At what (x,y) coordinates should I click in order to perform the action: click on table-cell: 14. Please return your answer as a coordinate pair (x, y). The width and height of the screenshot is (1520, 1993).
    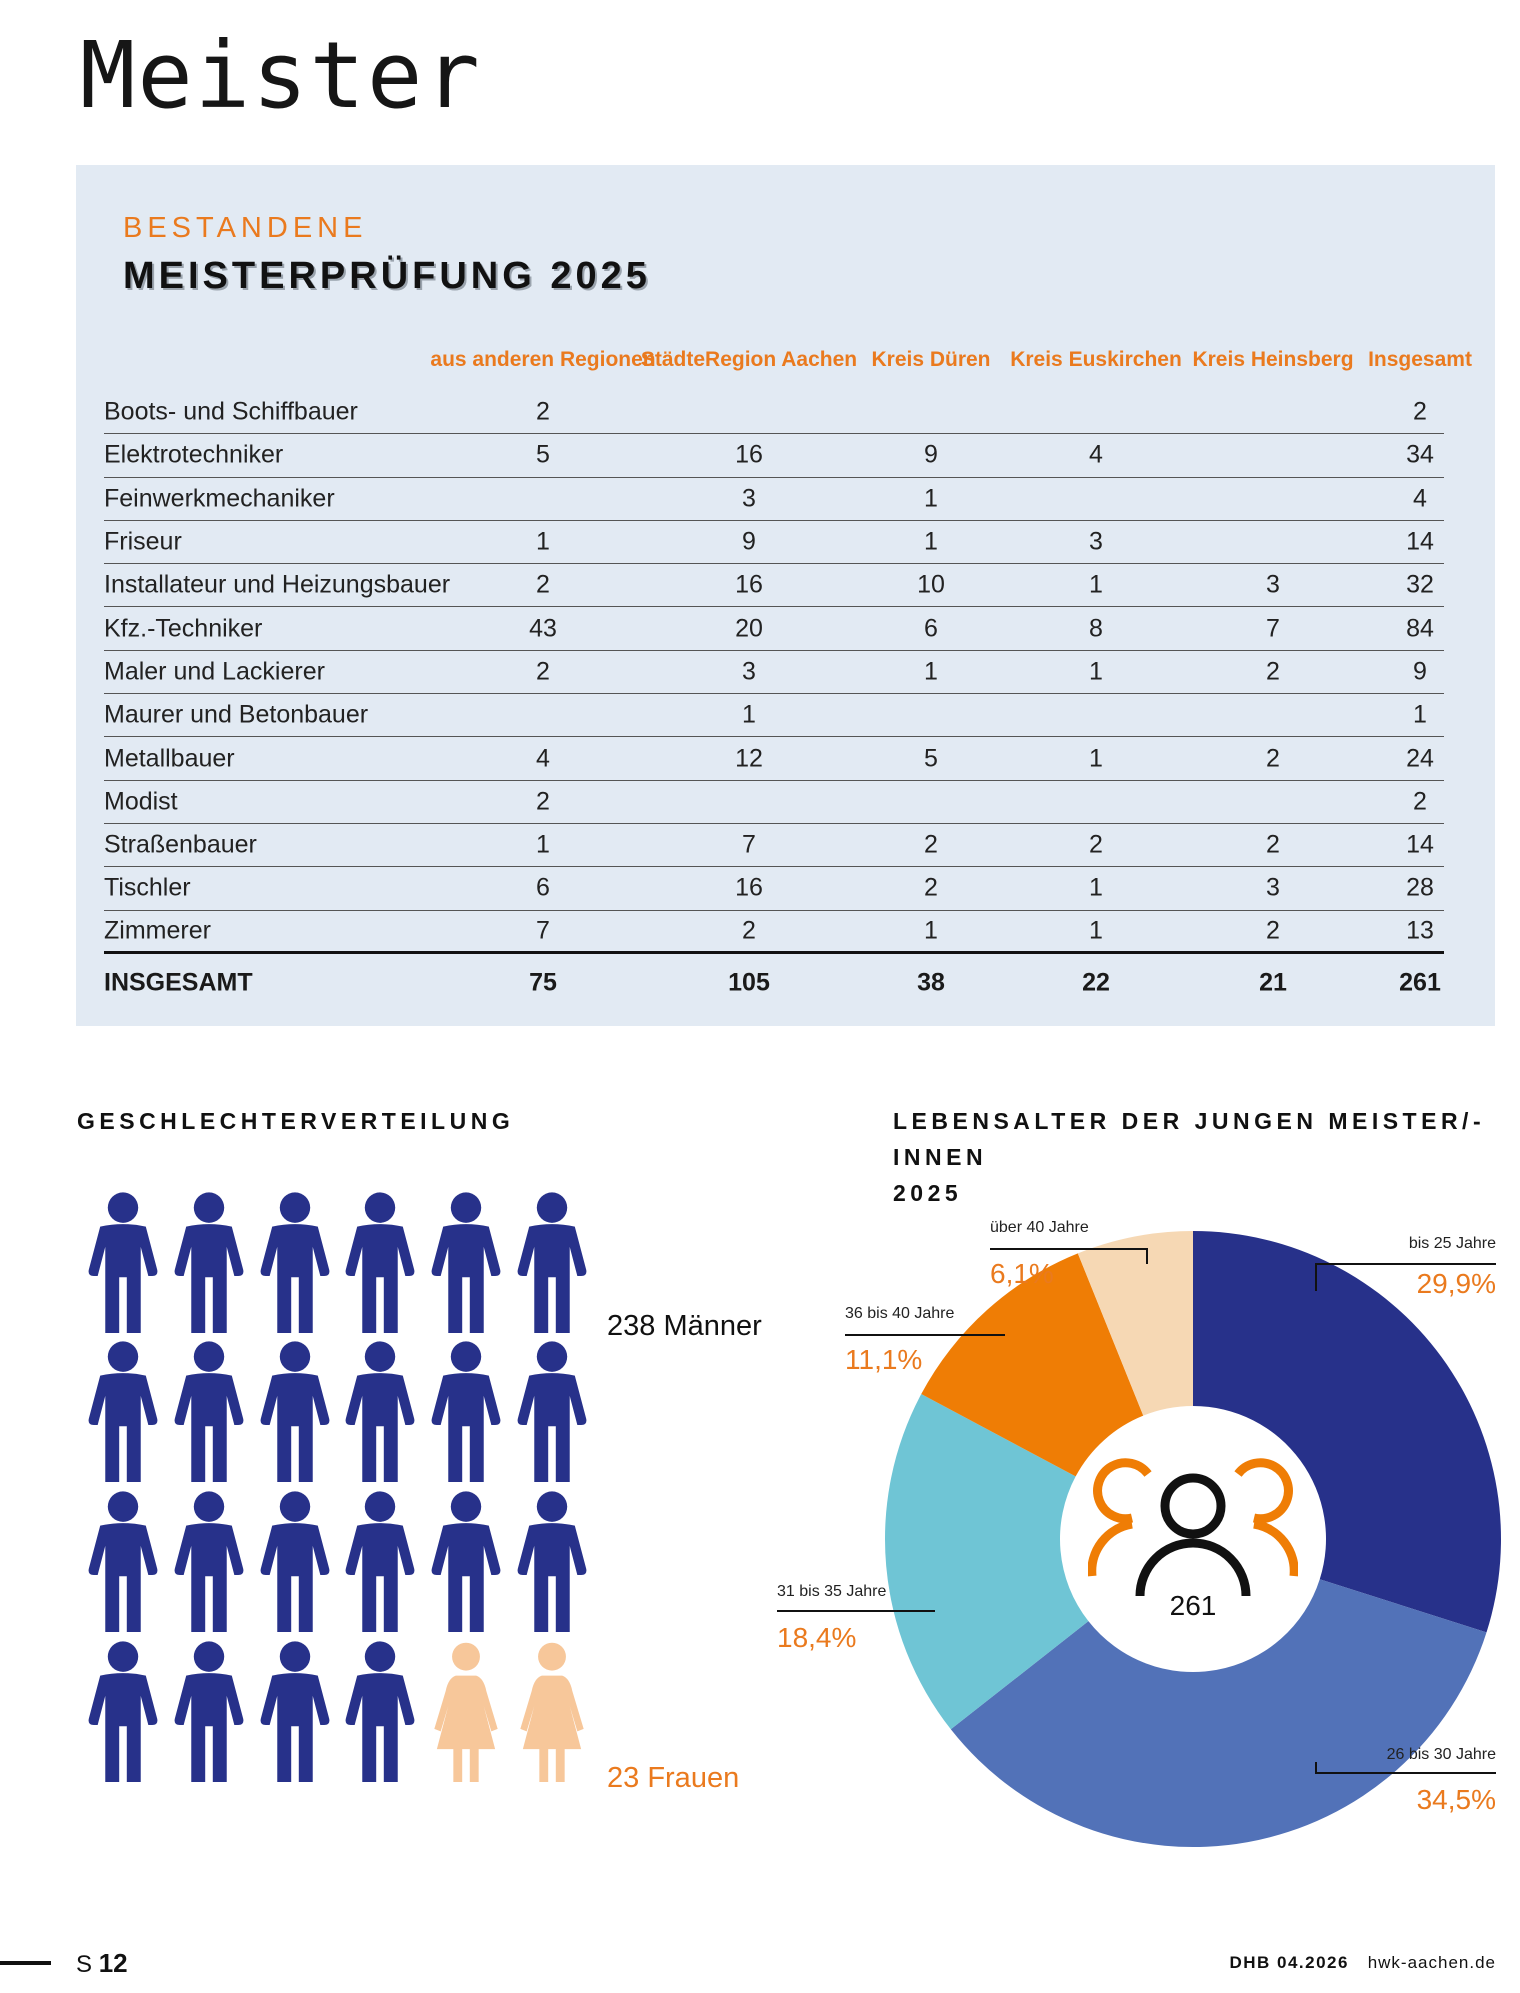
    Looking at the image, I should click on (1420, 844).